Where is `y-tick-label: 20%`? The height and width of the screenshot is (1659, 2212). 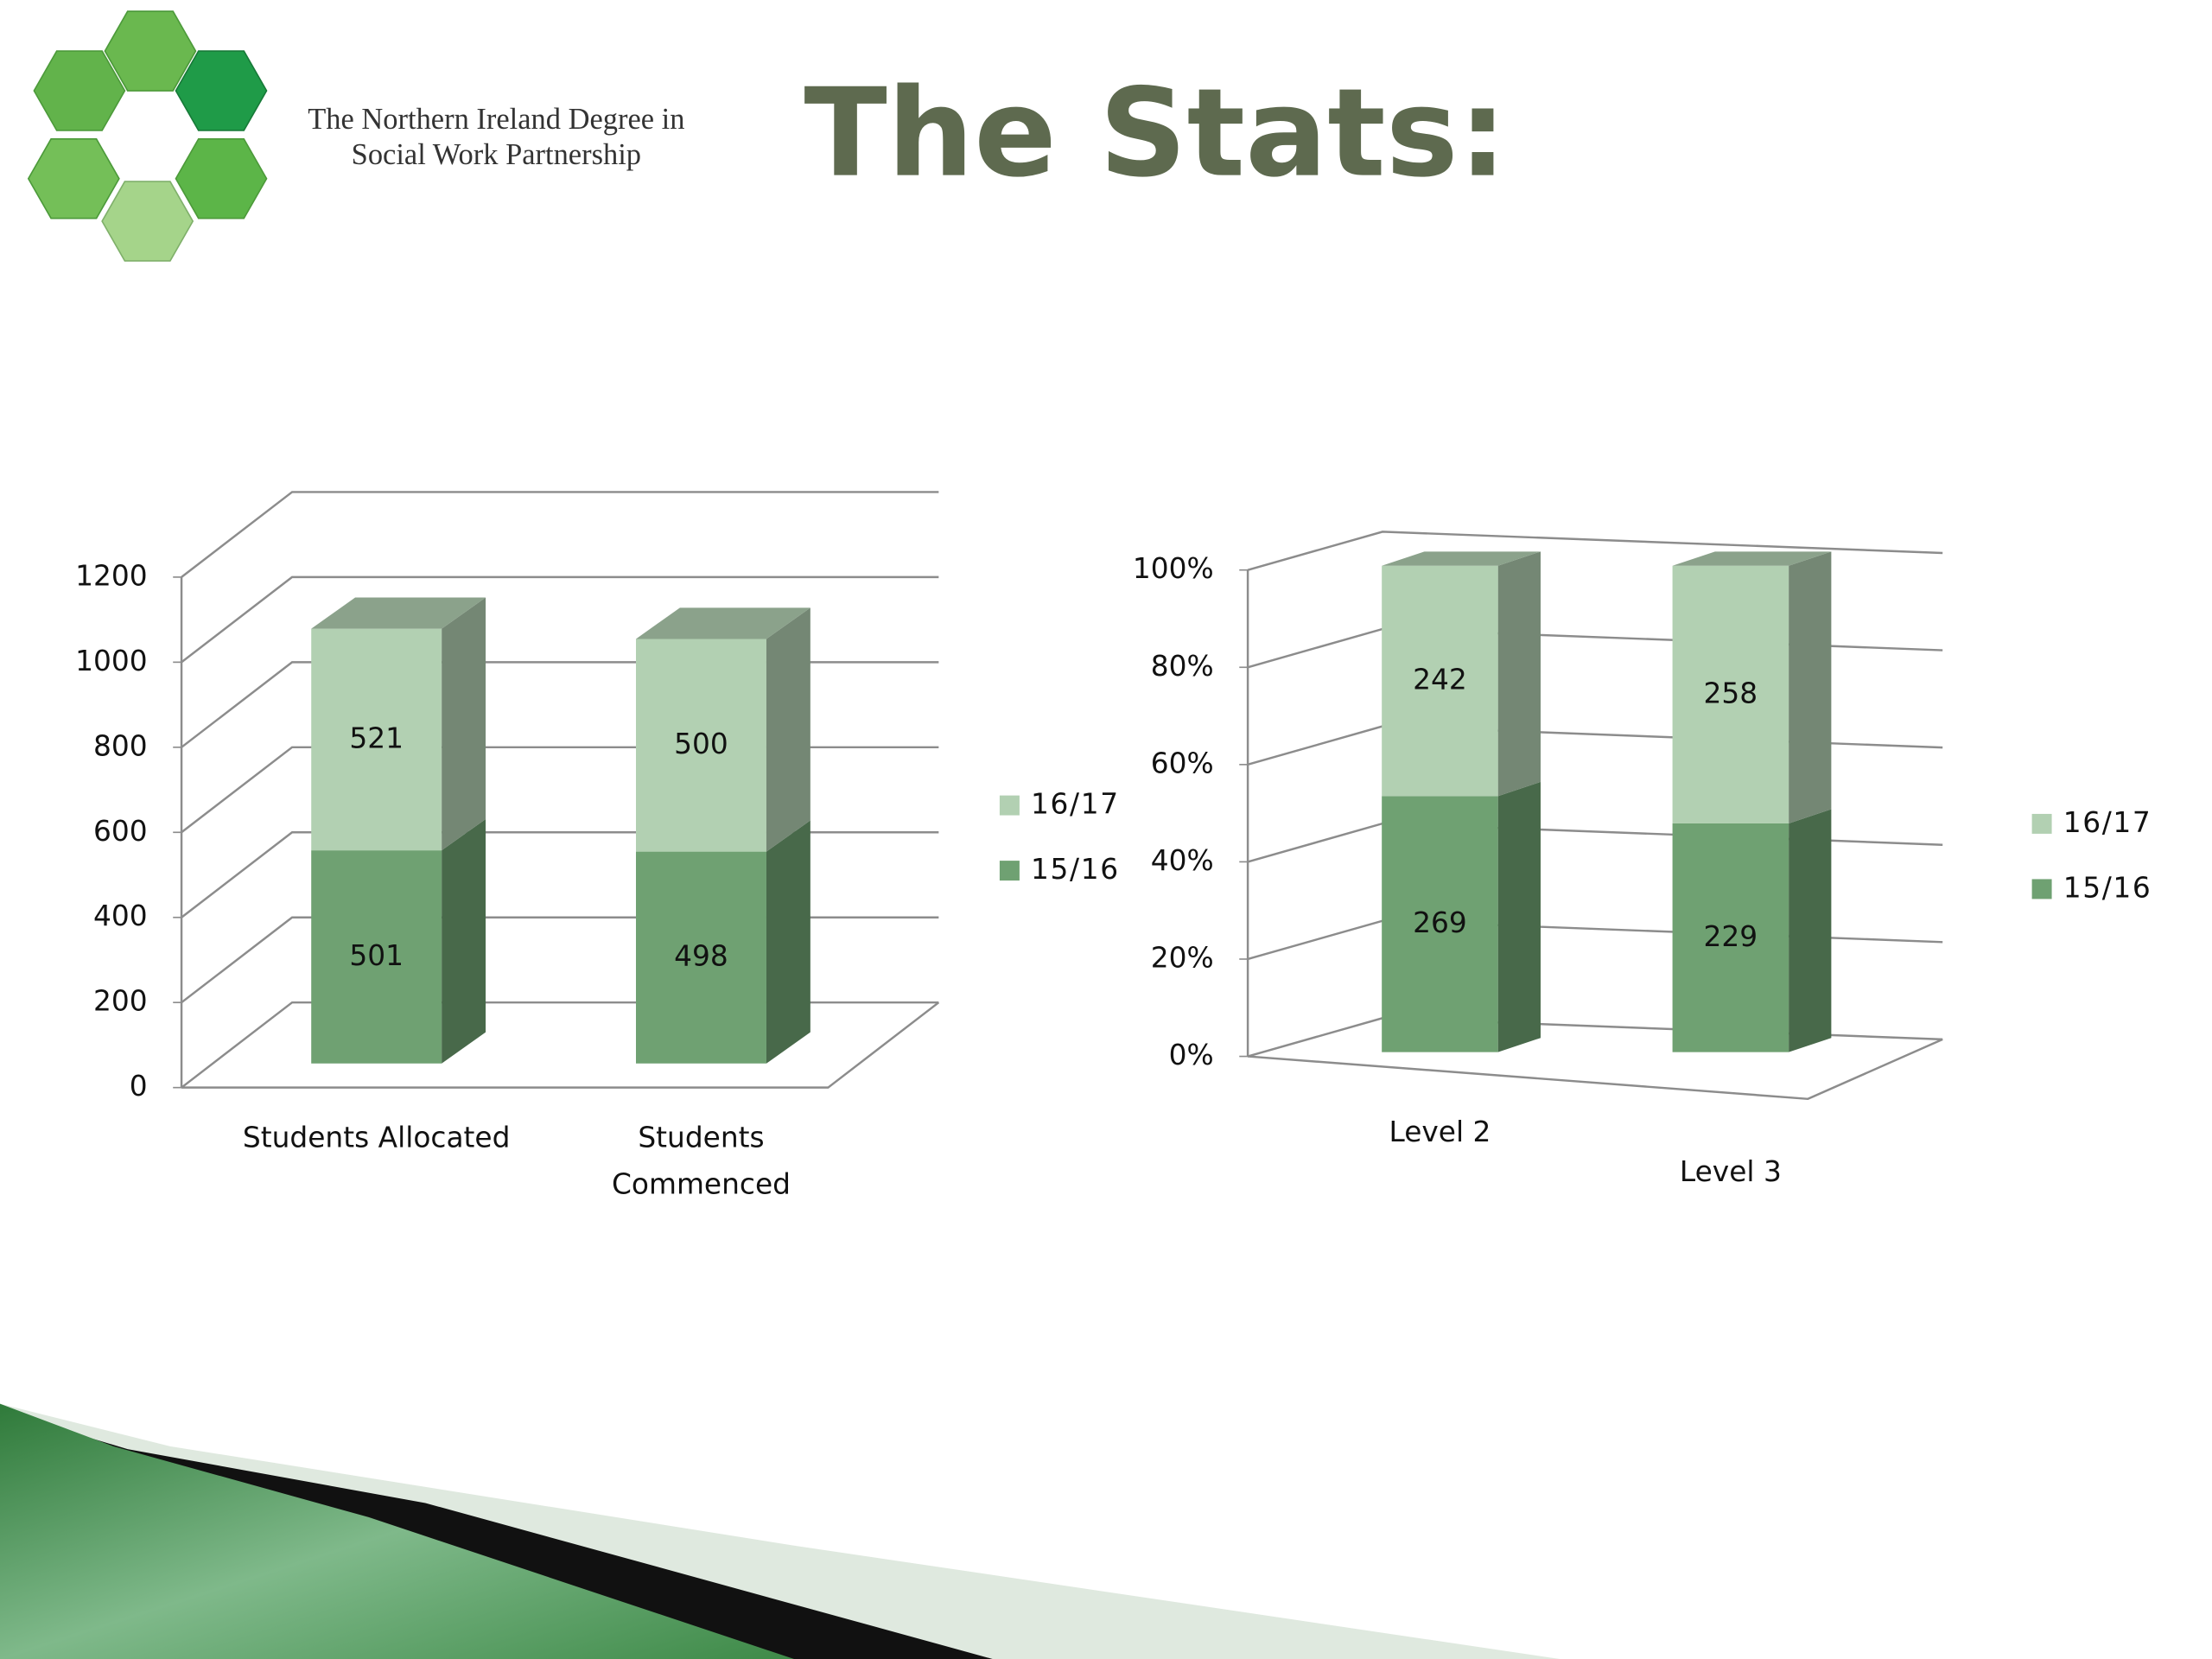
y-tick-label: 20% is located at coordinates (1182, 957).